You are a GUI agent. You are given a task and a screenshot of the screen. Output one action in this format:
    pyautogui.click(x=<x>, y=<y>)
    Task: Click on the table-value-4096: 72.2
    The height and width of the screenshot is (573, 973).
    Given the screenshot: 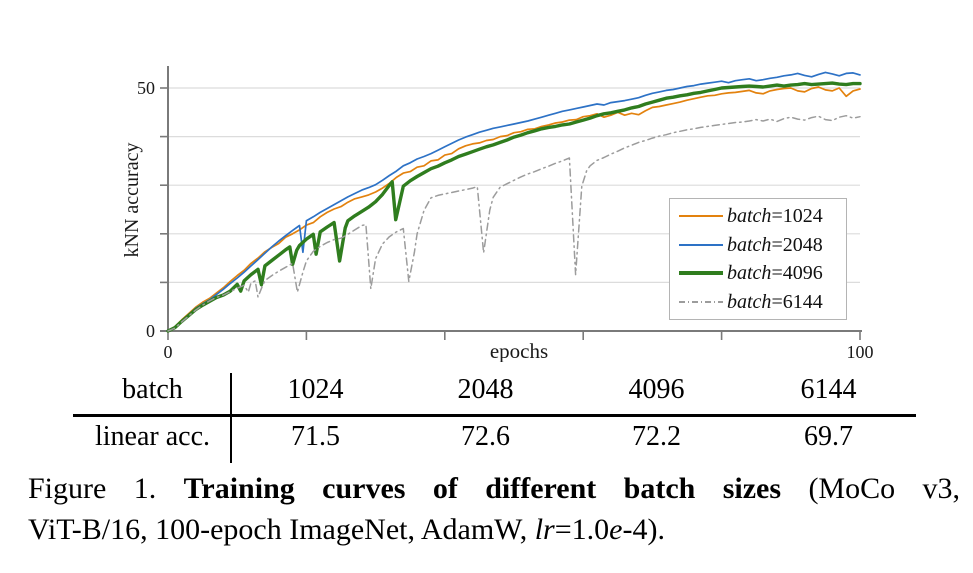 What is the action you would take?
    pyautogui.click(x=656, y=436)
    